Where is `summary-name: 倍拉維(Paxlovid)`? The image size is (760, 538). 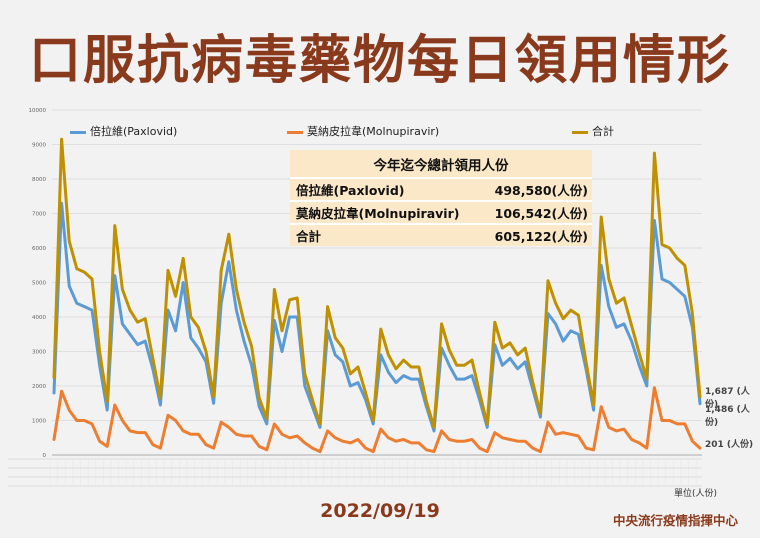
summary-name: 倍拉維(Paxlovid) is located at coordinates (350, 190).